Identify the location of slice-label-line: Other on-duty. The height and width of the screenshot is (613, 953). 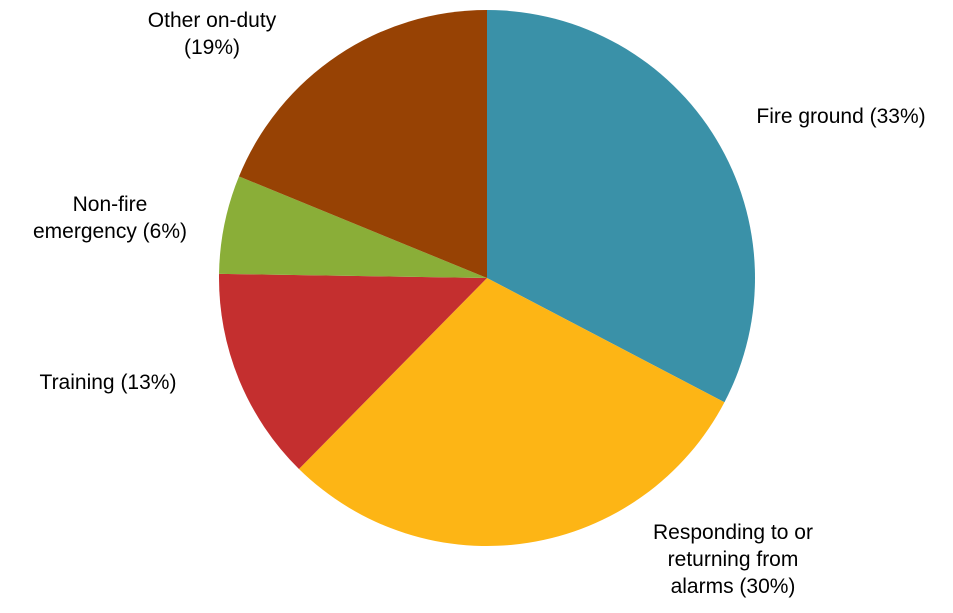
(212, 20).